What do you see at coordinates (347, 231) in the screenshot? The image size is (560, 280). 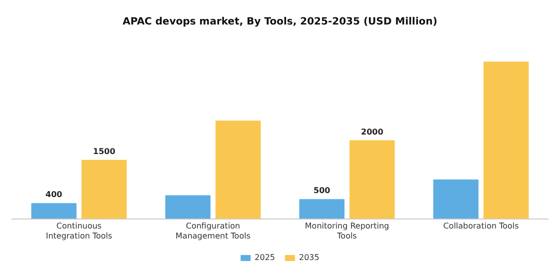 I see `x-tick-label: Monitoring Reporting Tools` at bounding box center [347, 231].